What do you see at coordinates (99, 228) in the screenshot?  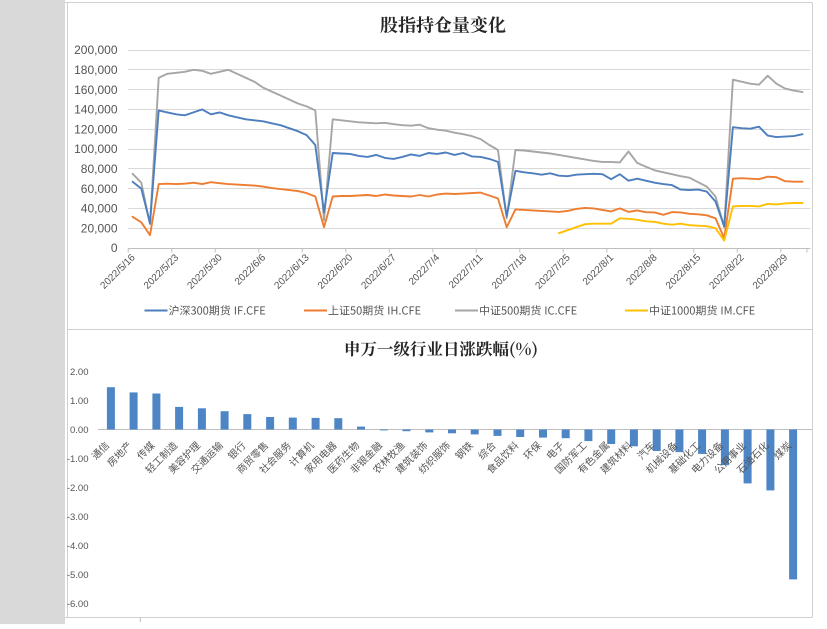 I see `svg-text: 20,000` at bounding box center [99, 228].